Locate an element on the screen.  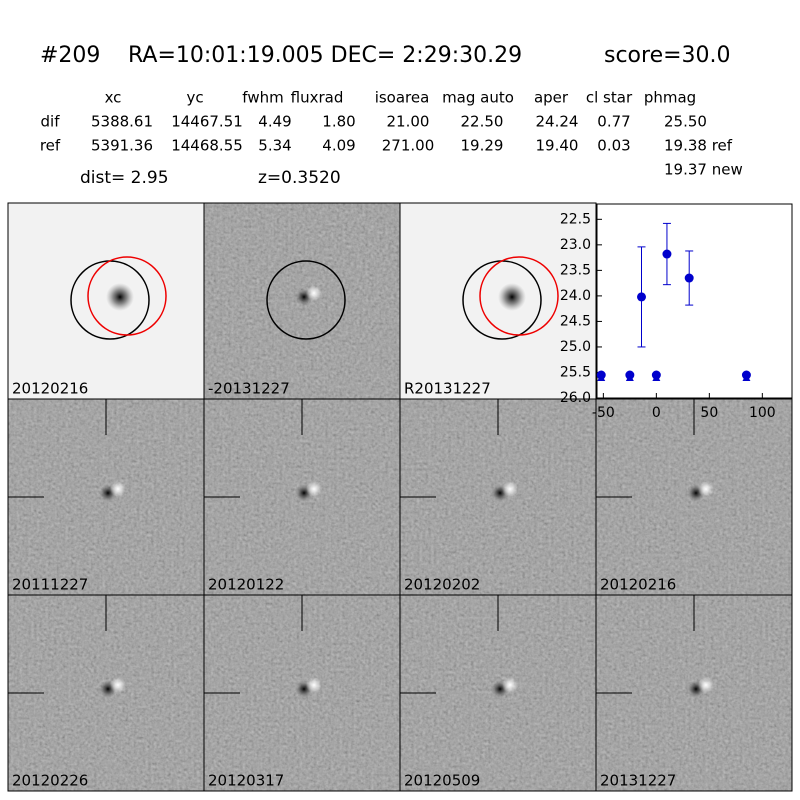
object-id: #209 is located at coordinates (70, 55).